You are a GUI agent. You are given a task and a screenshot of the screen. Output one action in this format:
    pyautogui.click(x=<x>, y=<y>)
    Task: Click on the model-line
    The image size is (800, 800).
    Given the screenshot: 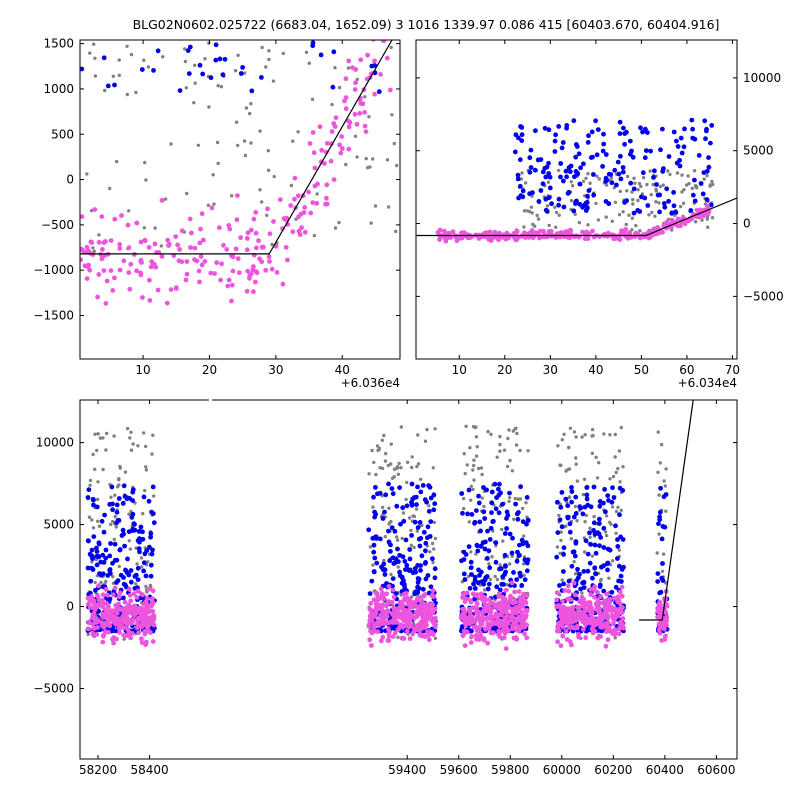 What is the action you would take?
    pyautogui.click(x=576, y=217)
    